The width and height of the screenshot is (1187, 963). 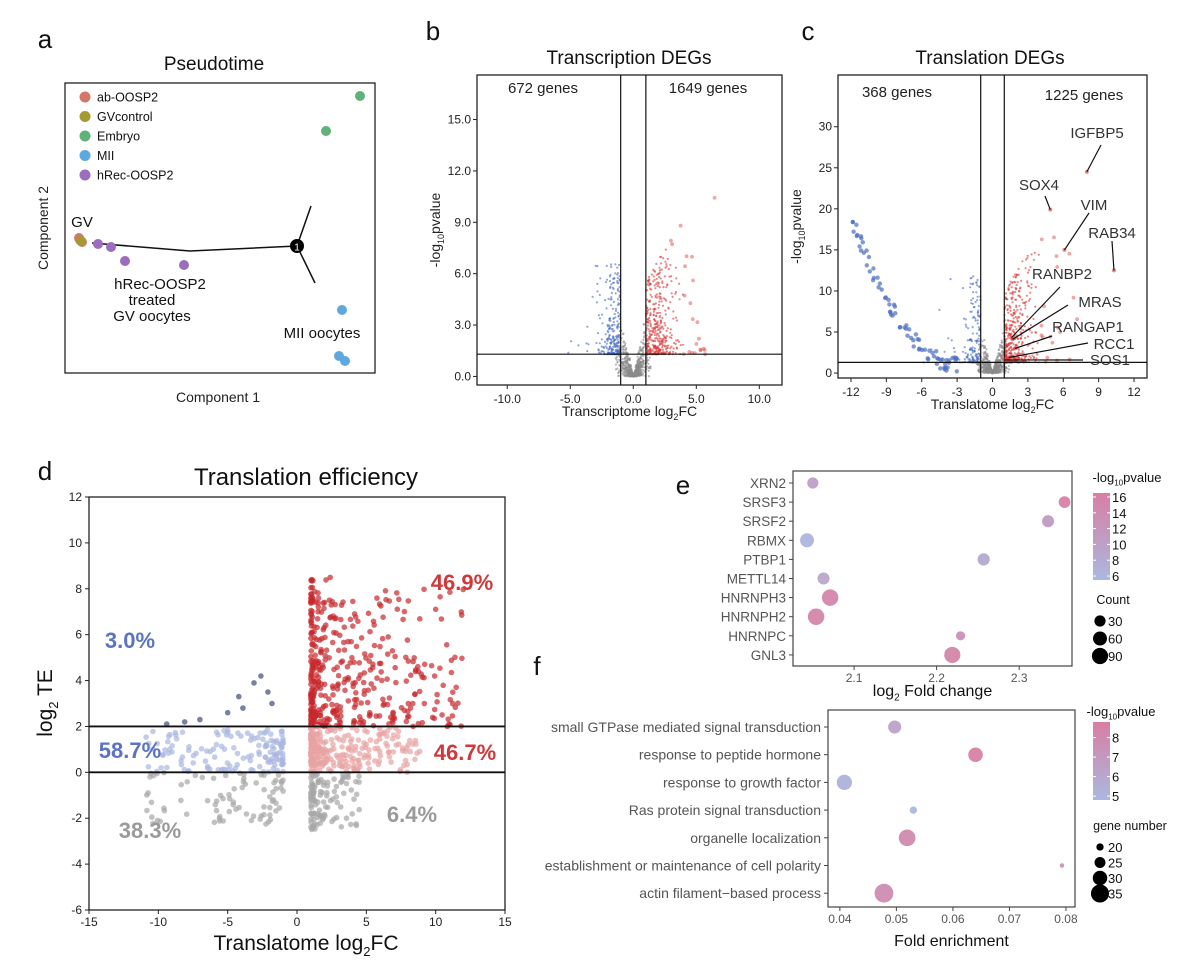 What do you see at coordinates (951, 808) in the screenshot?
I see `plot-frame` at bounding box center [951, 808].